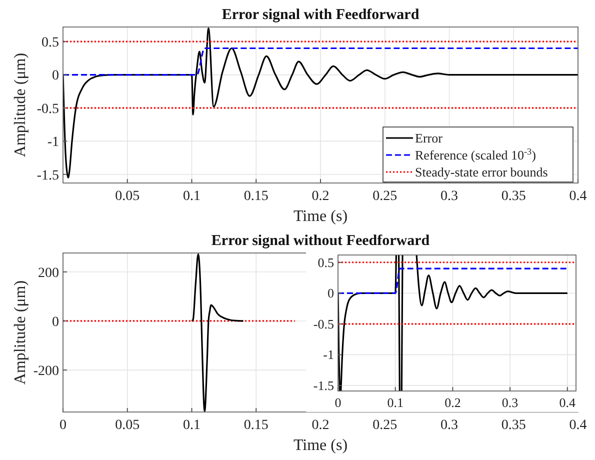  Describe the element at coordinates (320, 241) in the screenshot. I see `chart-title: Error signal without Feedforward` at that location.